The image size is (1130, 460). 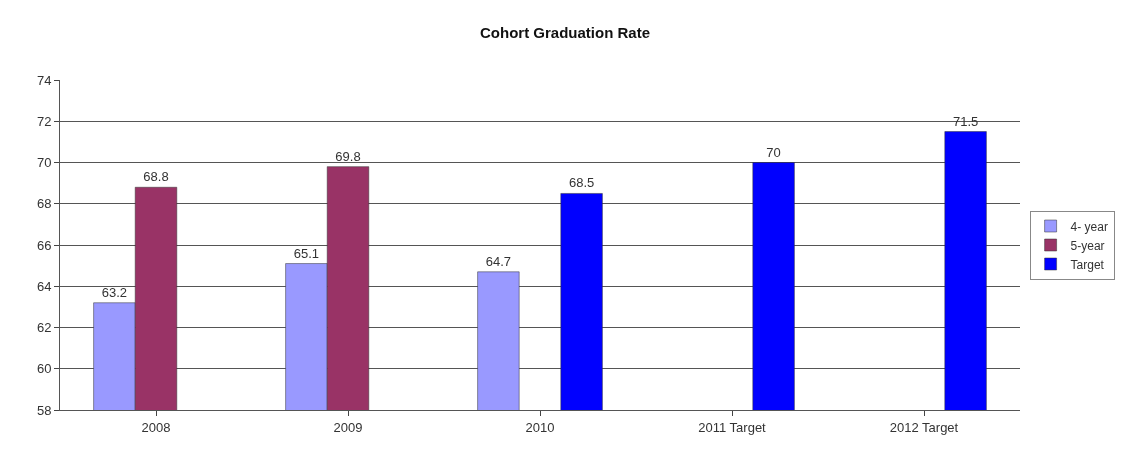 What do you see at coordinates (565, 33) in the screenshot?
I see `chart-title: Cohort Graduation Rate` at bounding box center [565, 33].